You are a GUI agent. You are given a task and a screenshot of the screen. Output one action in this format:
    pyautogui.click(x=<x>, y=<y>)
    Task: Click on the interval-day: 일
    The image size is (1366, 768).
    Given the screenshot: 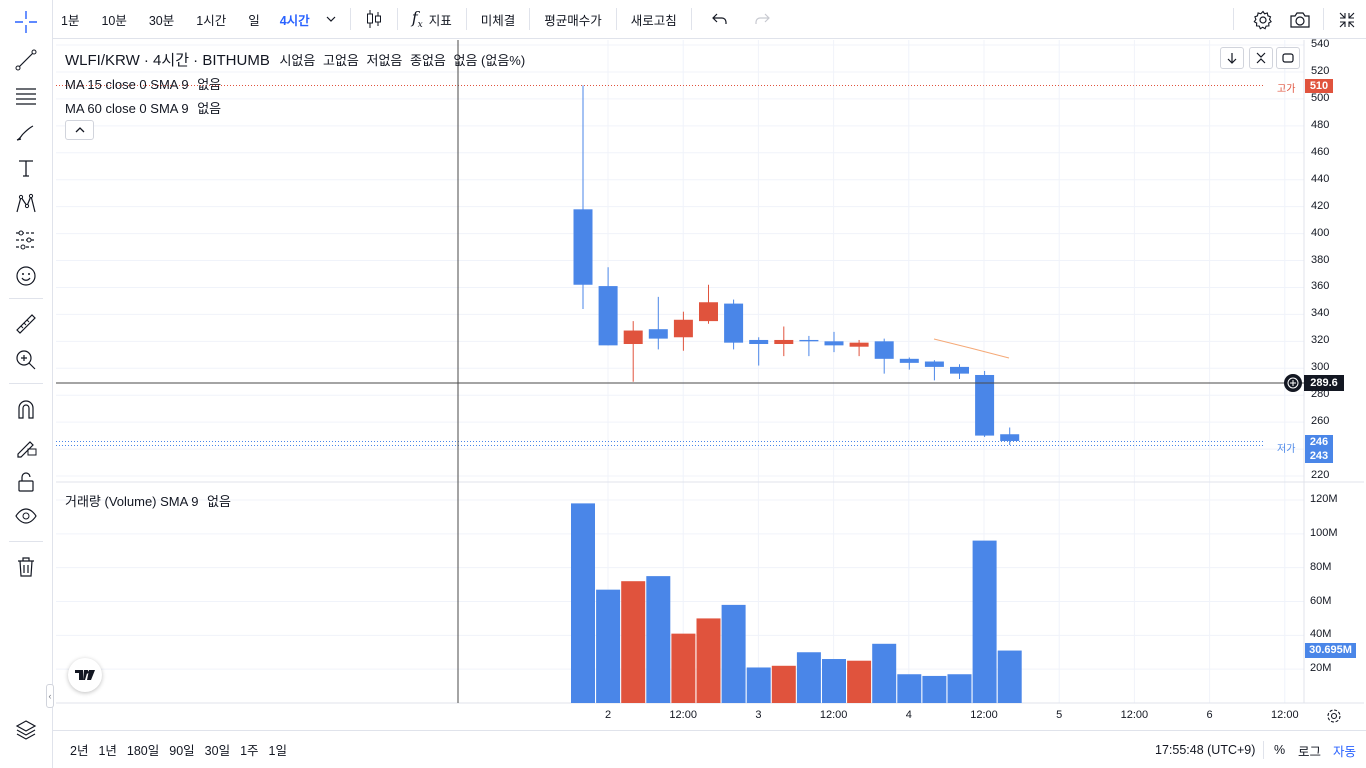 What is the action you would take?
    pyautogui.click(x=254, y=20)
    